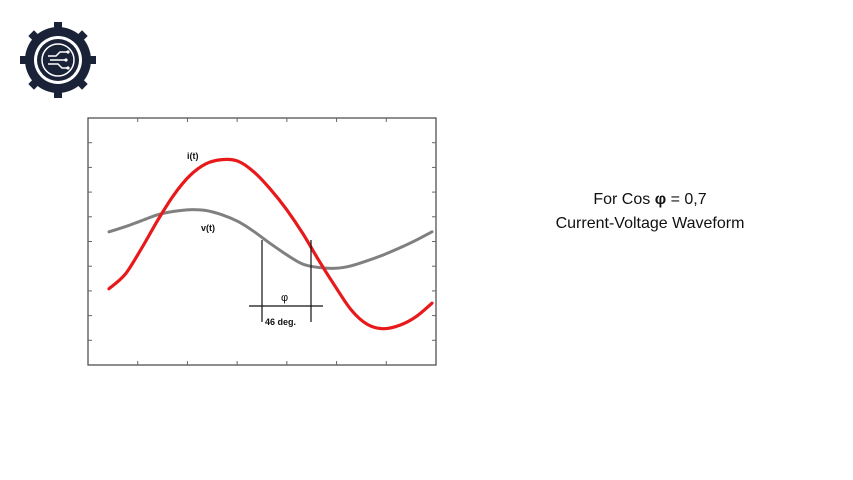 This screenshot has height=480, width=853. I want to click on caption-line-1: For Cos φ = 0,7, so click(650, 200).